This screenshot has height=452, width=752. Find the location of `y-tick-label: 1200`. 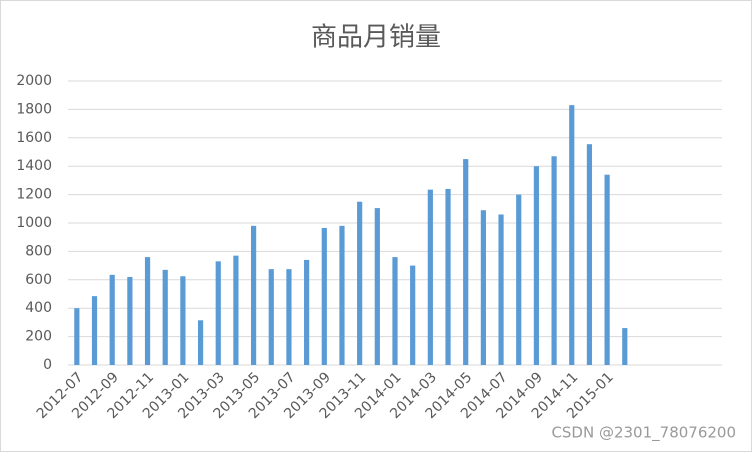

y-tick-label: 1200 is located at coordinates (34, 195).